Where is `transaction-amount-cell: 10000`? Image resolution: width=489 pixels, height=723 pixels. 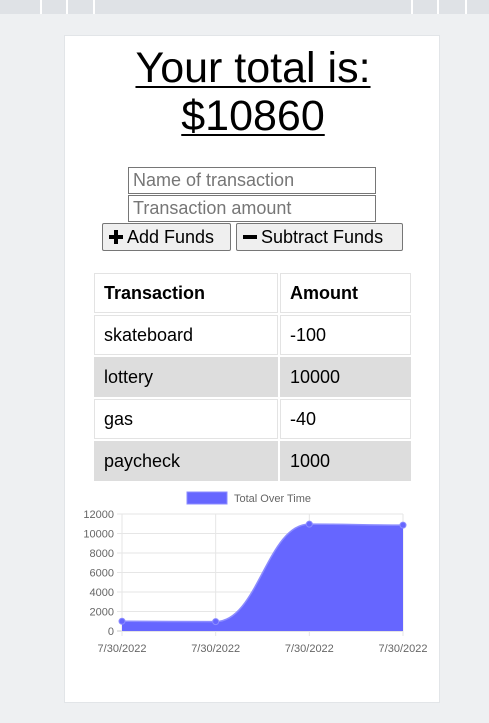
transaction-amount-cell: 10000 is located at coordinates (345, 377).